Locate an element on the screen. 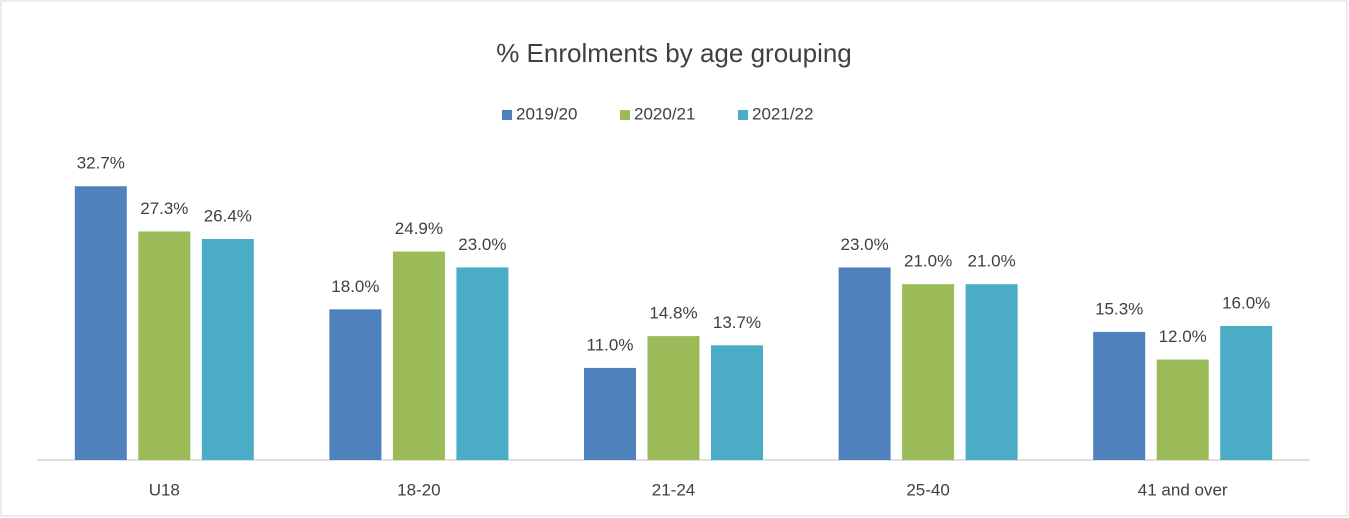  data-label: 18.0% is located at coordinates (355, 286).